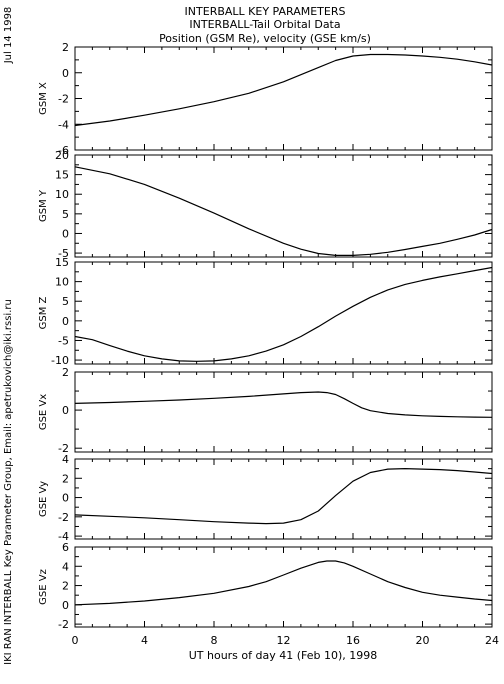 The height and width of the screenshot is (684, 504). Describe the element at coordinates (283, 211) in the screenshot. I see `gsm-y-series-line` at that location.